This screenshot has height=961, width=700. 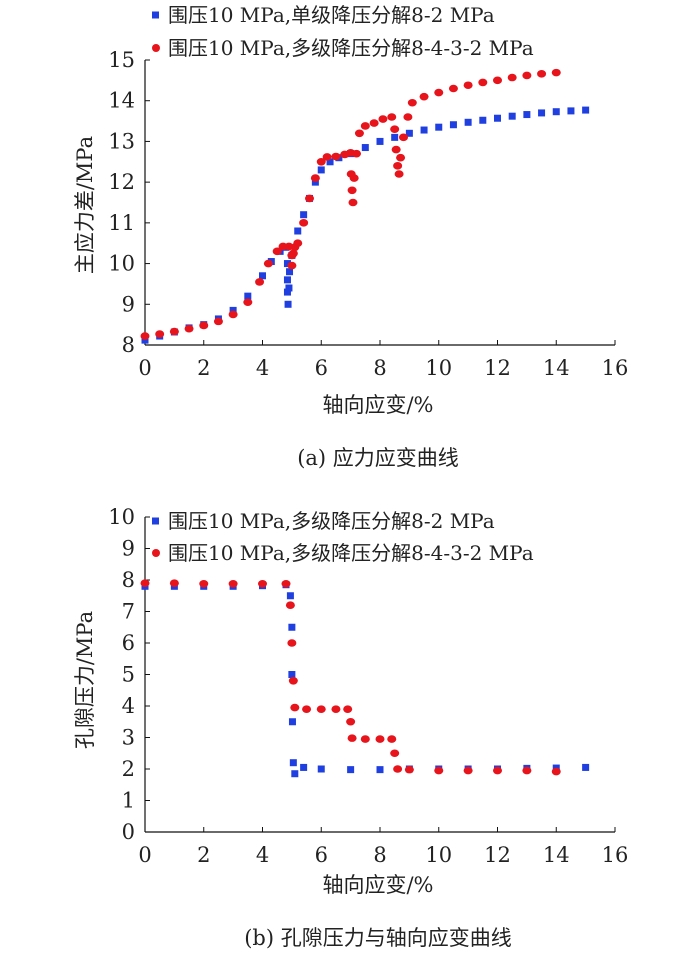 I want to click on y-axis-label: 孔隙压力/MPa, so click(x=85, y=680).